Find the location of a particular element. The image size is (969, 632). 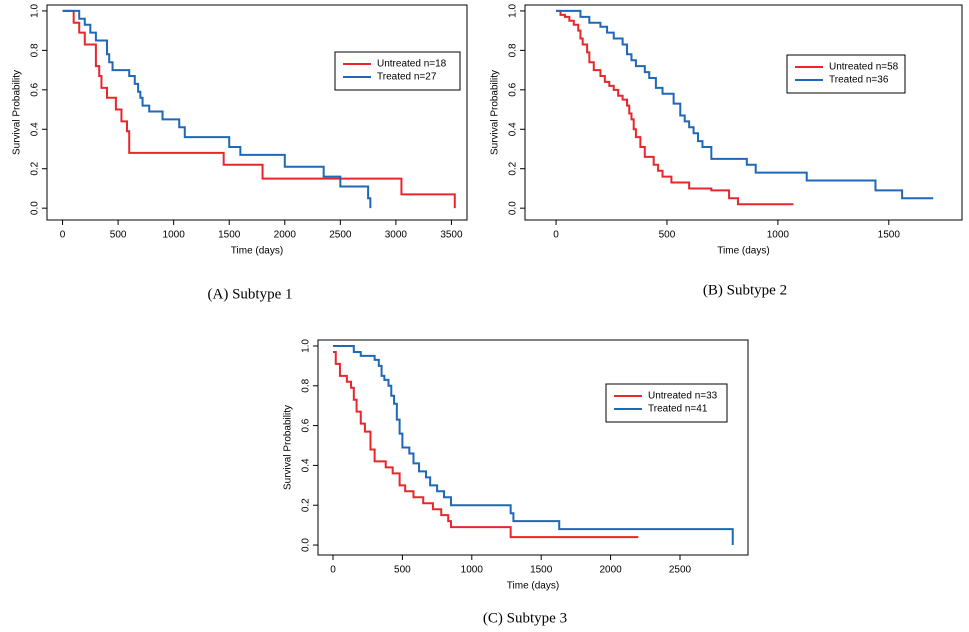

panel-caption: (B) Subtype 2 is located at coordinates (745, 290).